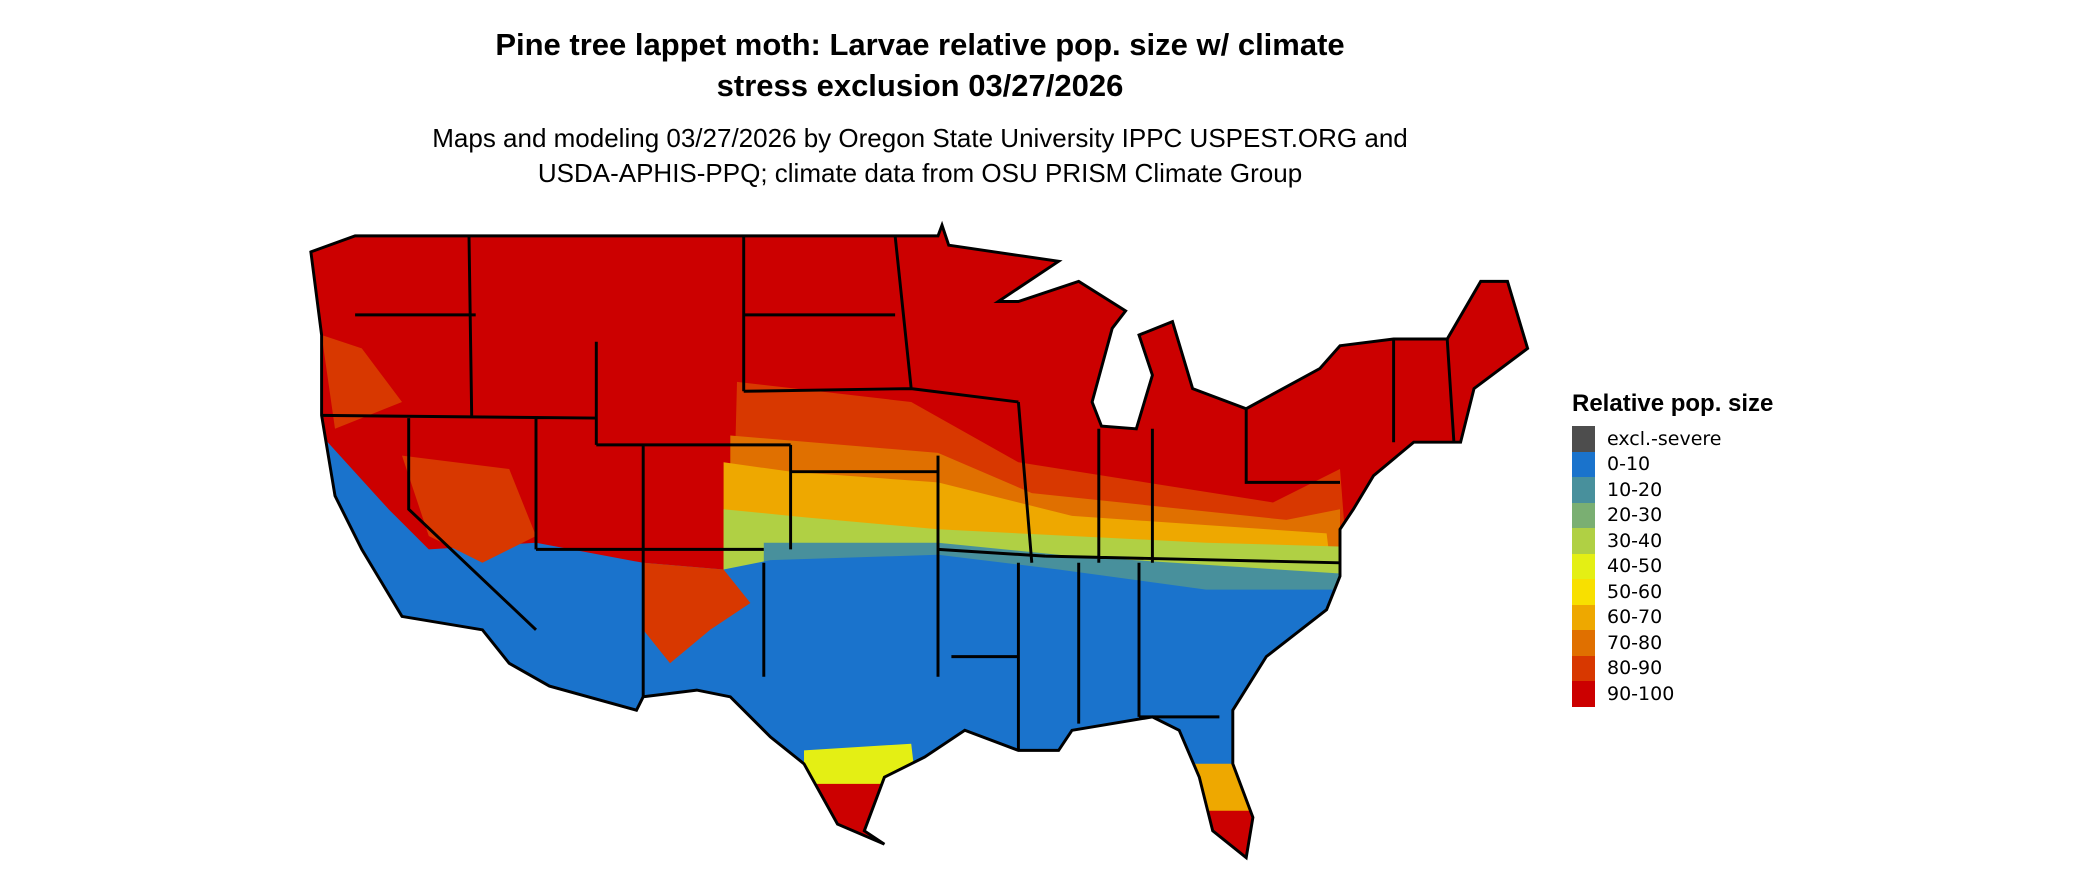  What do you see at coordinates (1672, 617) in the screenshot?
I see `legend-item: 60-70` at bounding box center [1672, 617].